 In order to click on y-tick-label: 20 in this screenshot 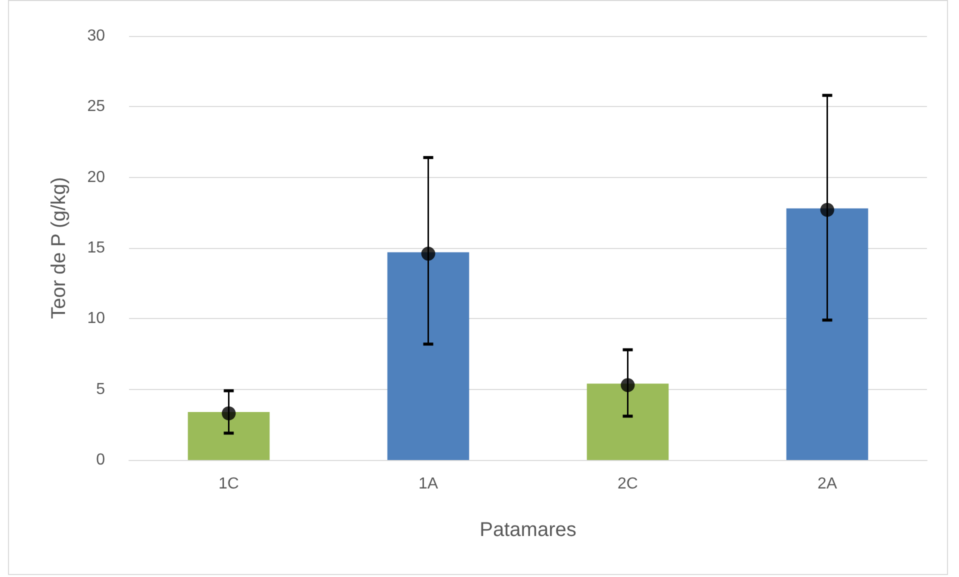, I will do `click(96, 177)`.